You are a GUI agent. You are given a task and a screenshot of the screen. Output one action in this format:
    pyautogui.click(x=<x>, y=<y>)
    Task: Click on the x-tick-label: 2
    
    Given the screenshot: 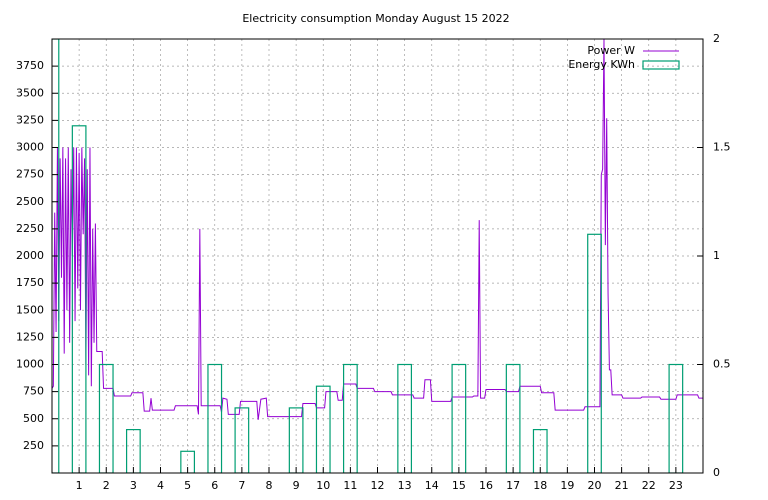 What is the action you would take?
    pyautogui.click(x=106, y=485)
    